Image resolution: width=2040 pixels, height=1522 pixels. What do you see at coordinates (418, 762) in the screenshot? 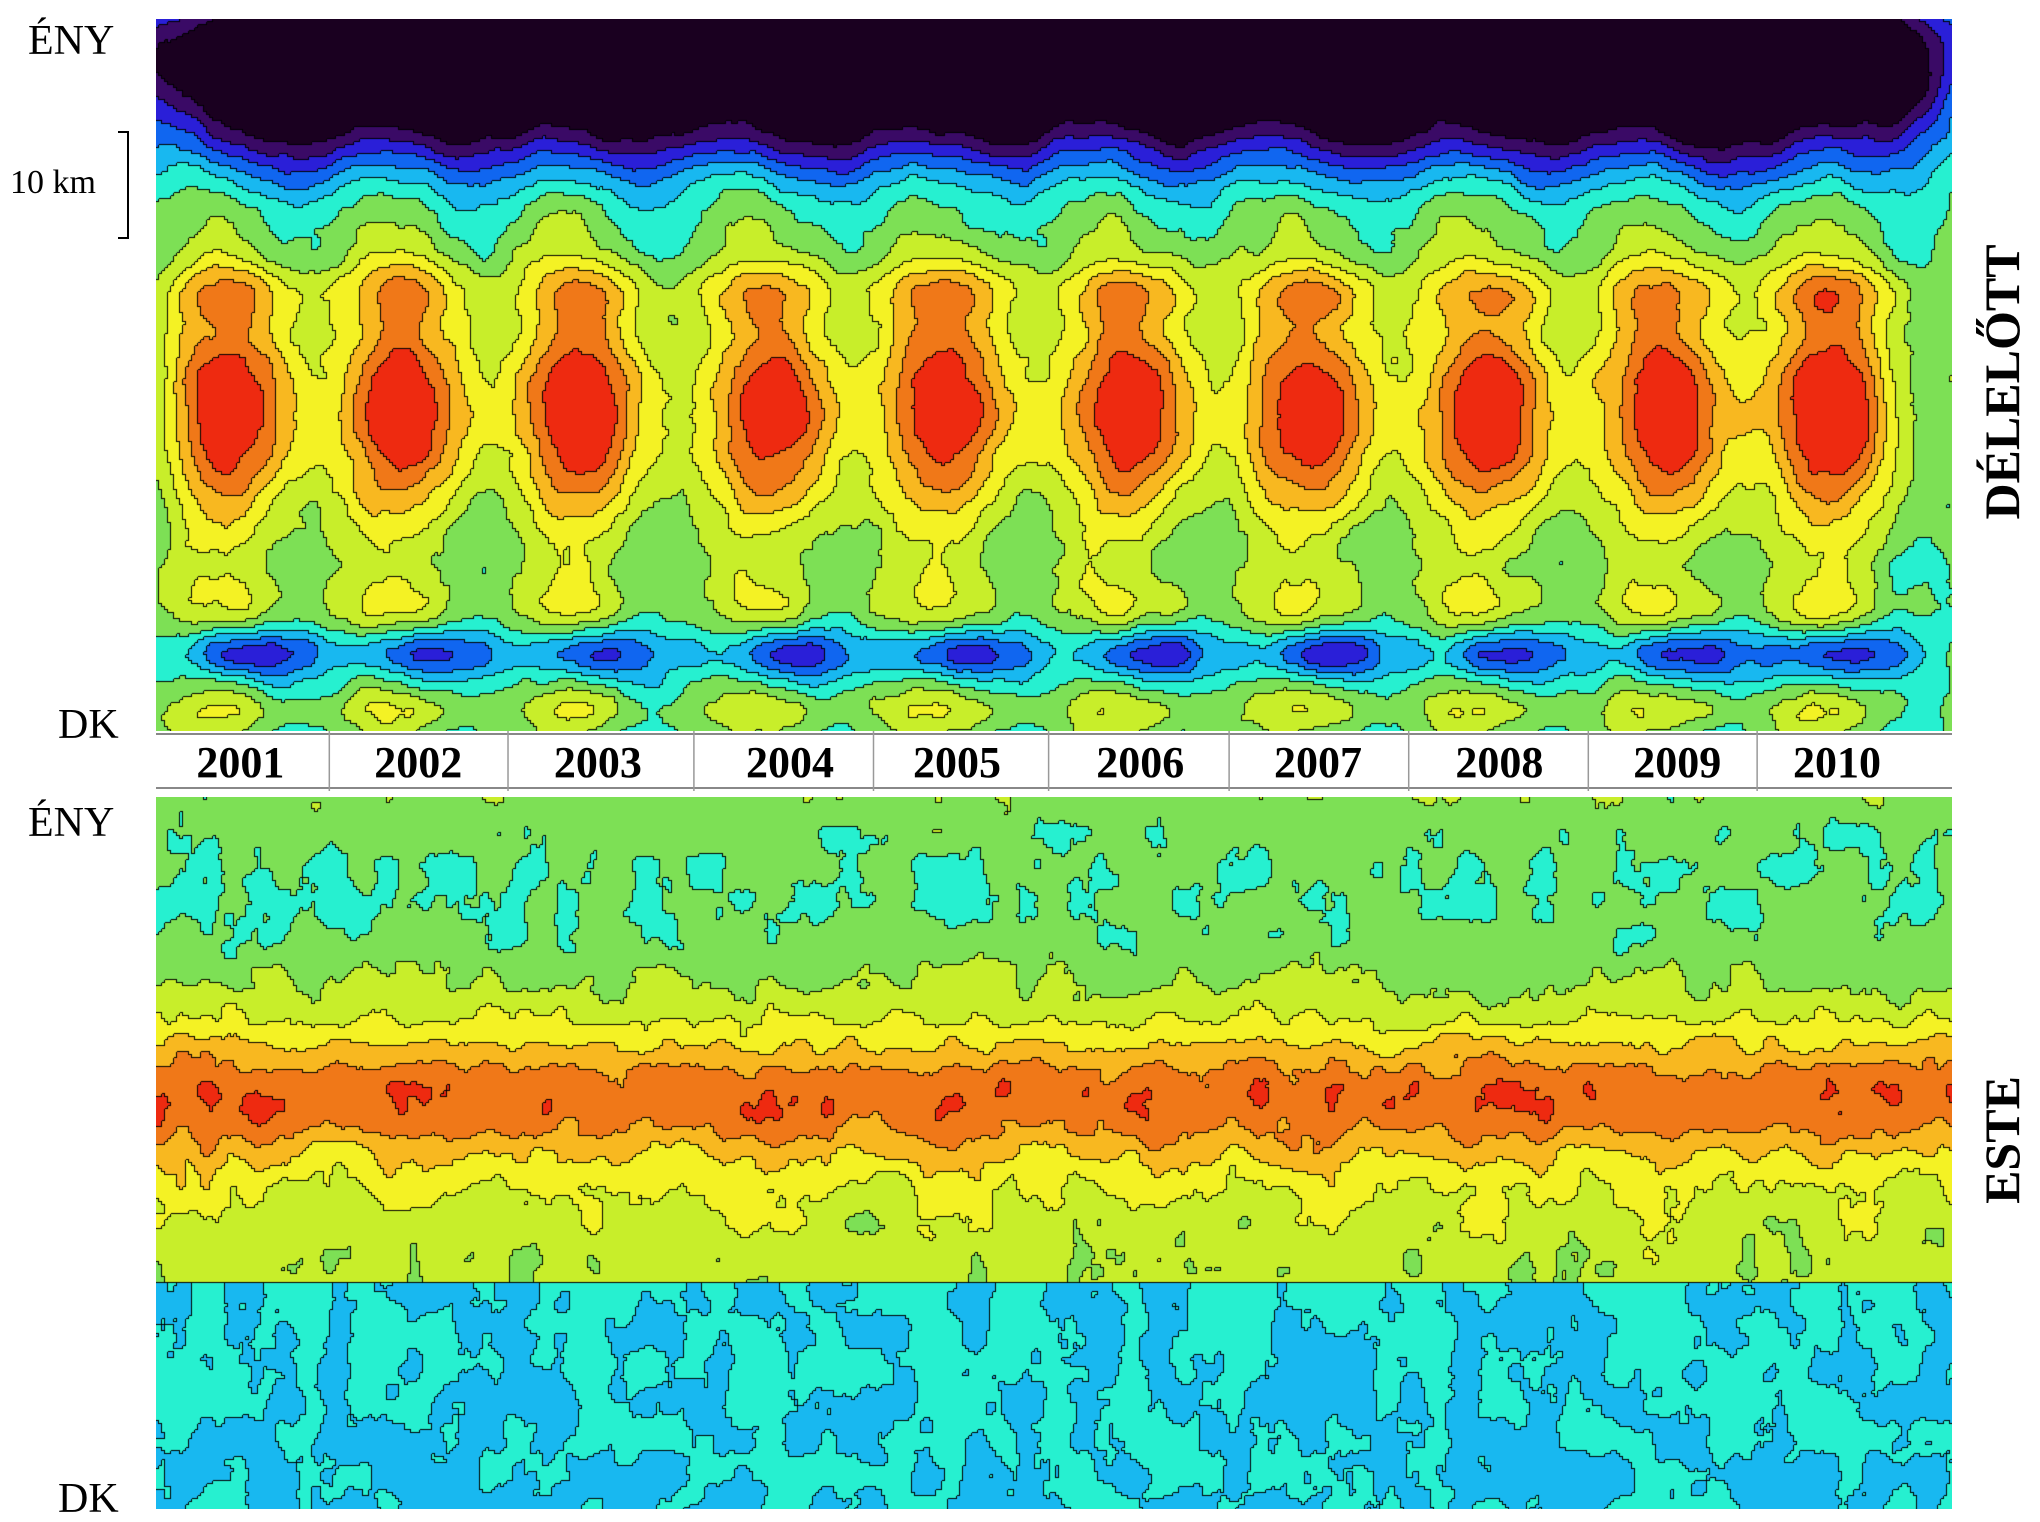
I see `year-label-2002: 2002` at bounding box center [418, 762].